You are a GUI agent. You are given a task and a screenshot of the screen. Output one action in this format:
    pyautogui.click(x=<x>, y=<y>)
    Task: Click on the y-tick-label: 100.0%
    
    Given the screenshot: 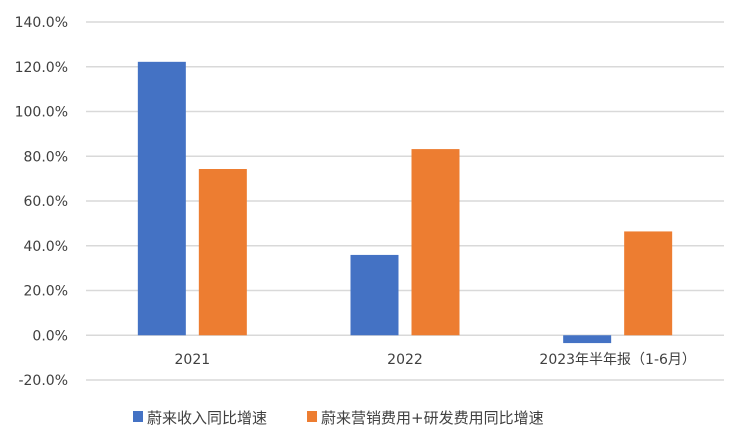 What is the action you would take?
    pyautogui.click(x=41, y=113)
    